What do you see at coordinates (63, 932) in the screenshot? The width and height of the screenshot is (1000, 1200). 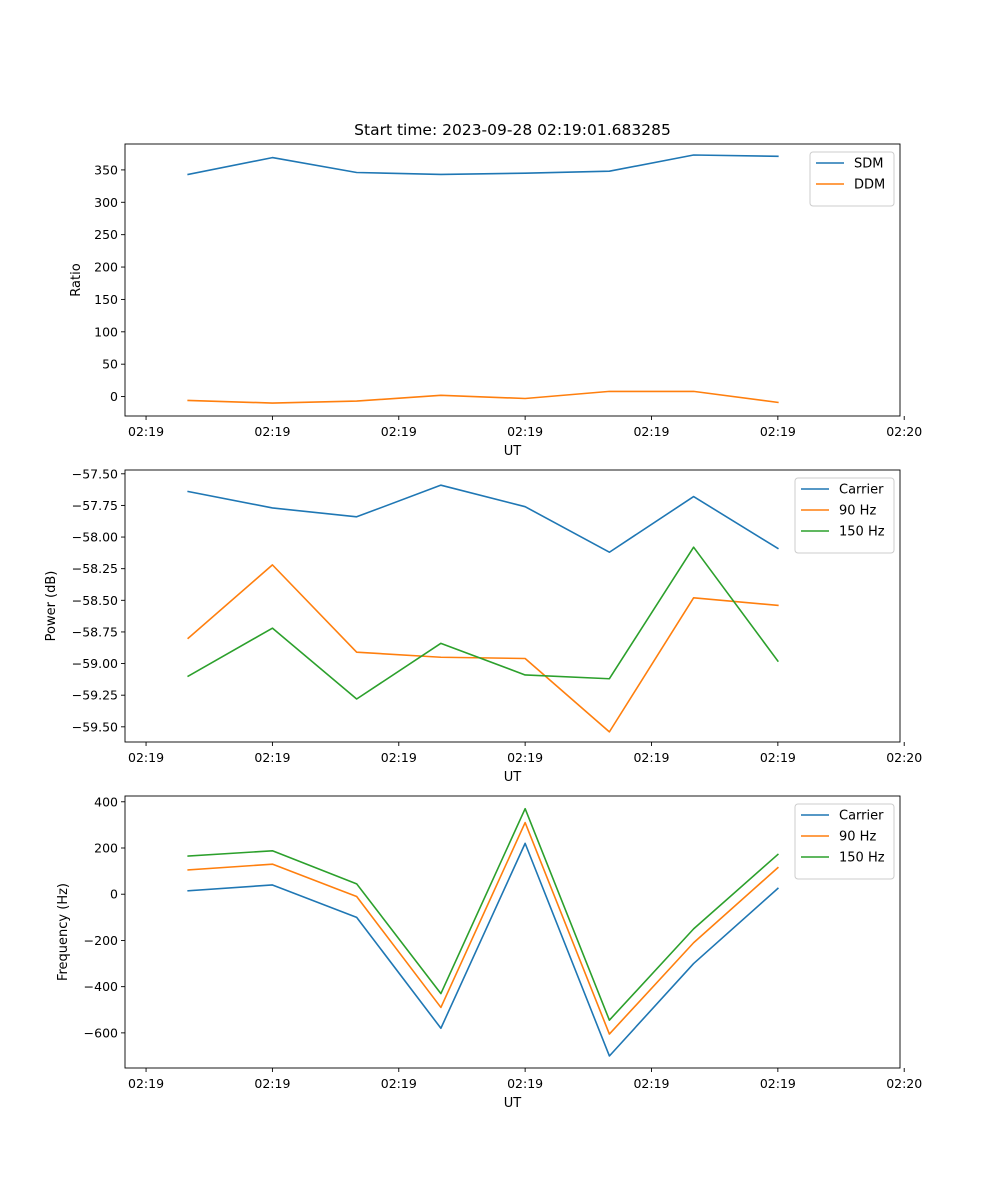 I see `y-axis-label: Frequency (Hz)` at bounding box center [63, 932].